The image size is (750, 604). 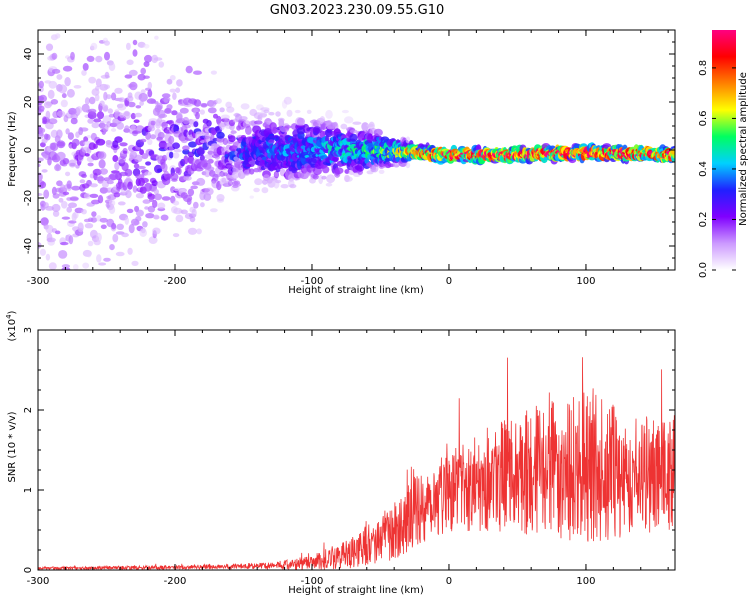 I want to click on snr-y-tick-label: 0, so click(x=28, y=570).